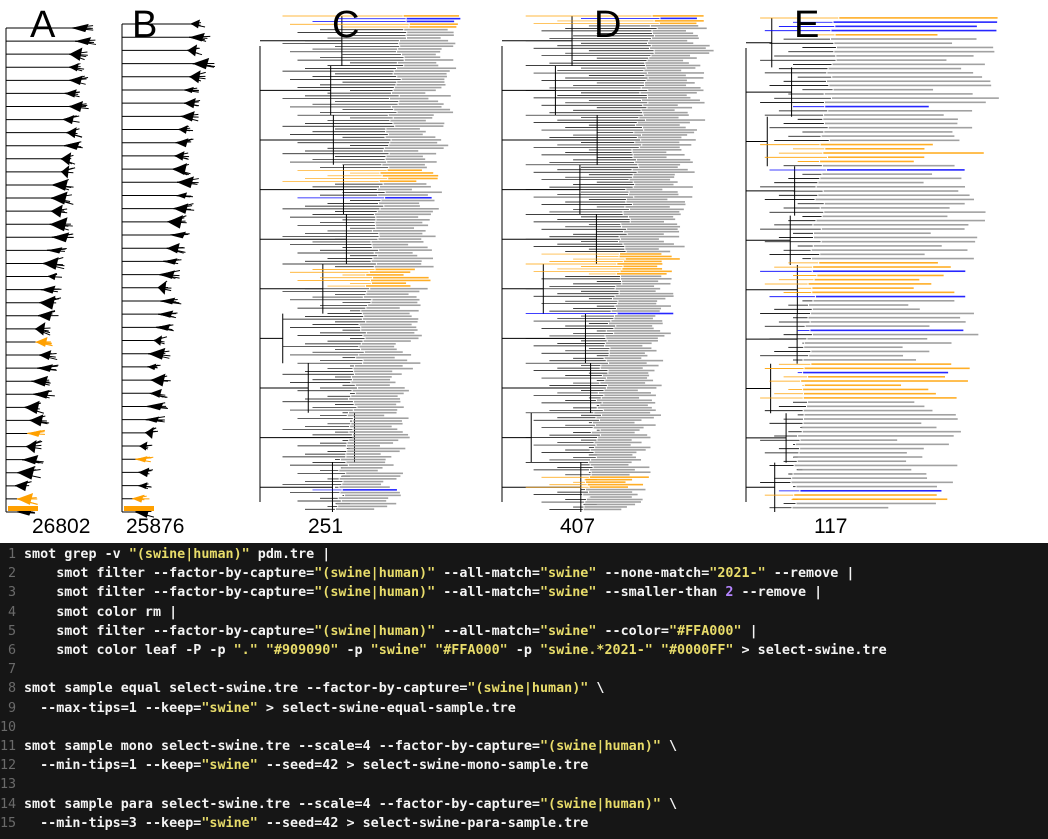  I want to click on code-text, so click(431, 650).